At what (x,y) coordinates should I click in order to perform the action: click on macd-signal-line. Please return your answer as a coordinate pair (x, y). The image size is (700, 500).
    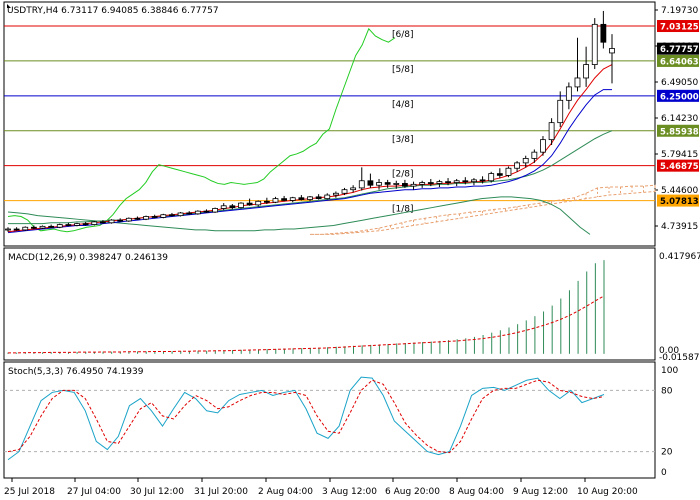
    Looking at the image, I should click on (306, 324).